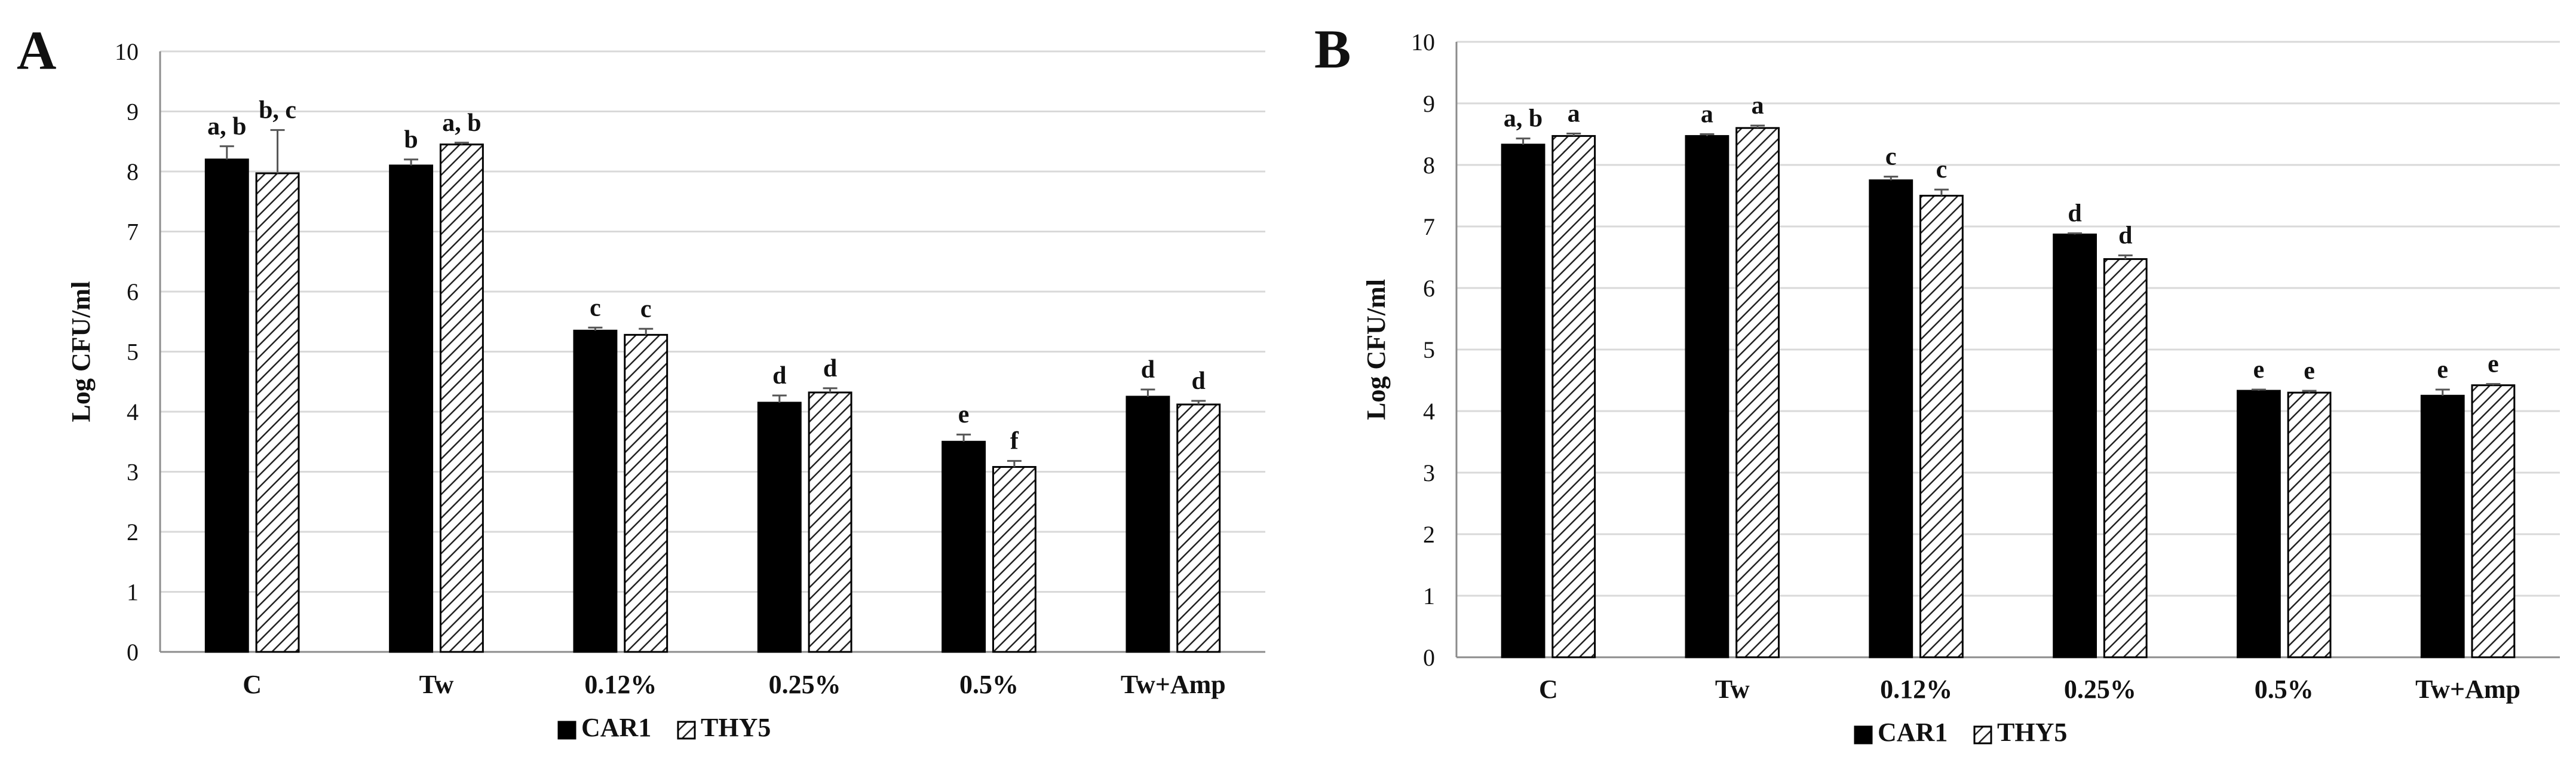 This screenshot has height=772, width=2576. Describe the element at coordinates (1014, 441) in the screenshot. I see `significance-label: f` at that location.